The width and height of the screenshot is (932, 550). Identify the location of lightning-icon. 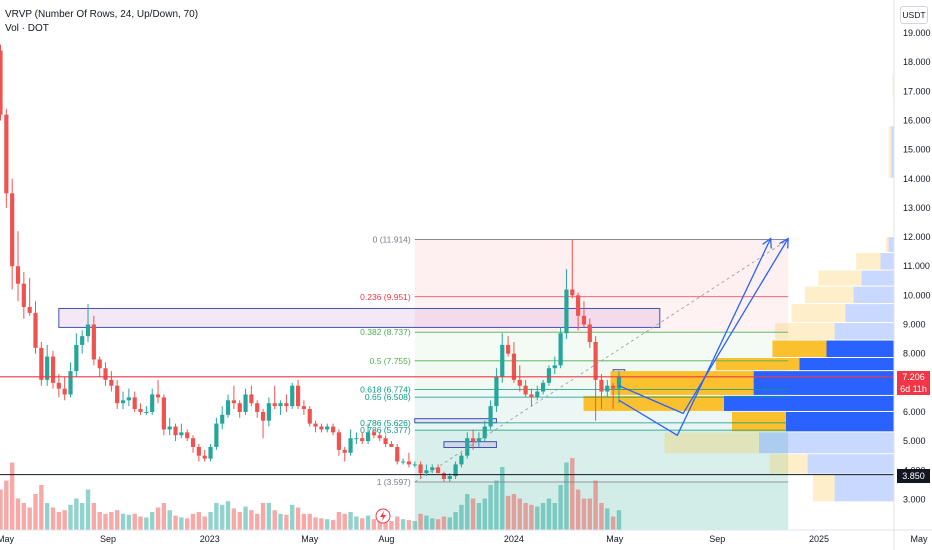
(383, 516).